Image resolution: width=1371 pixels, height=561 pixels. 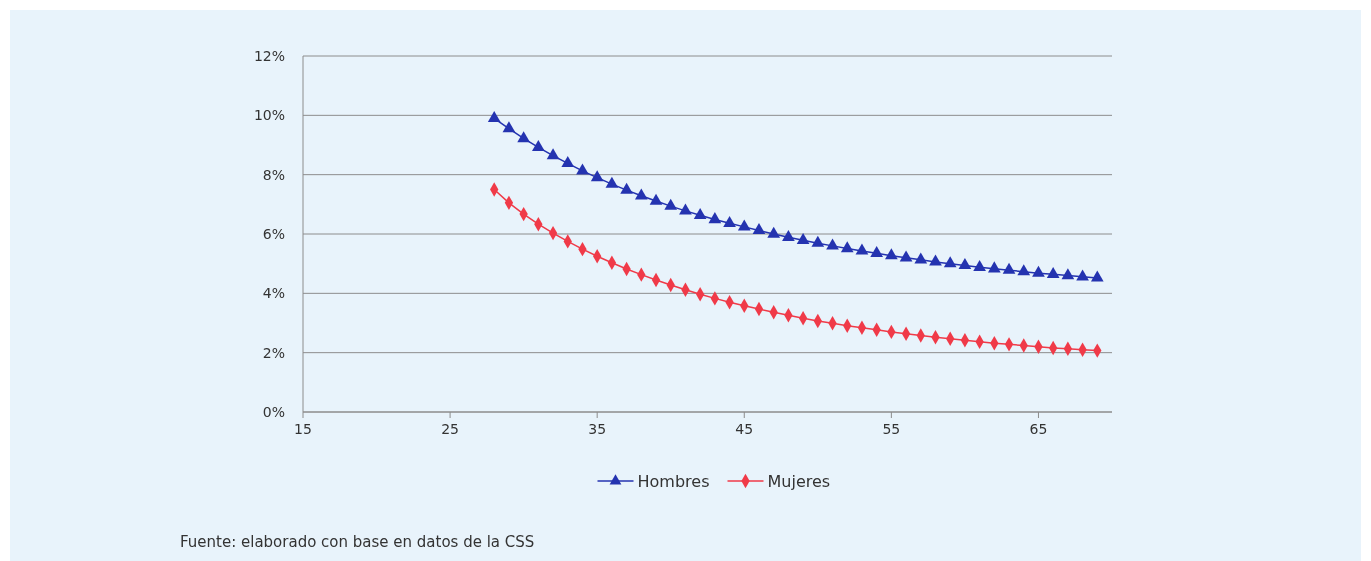 What do you see at coordinates (273, 412) in the screenshot?
I see `y-tick-label: 0%` at bounding box center [273, 412].